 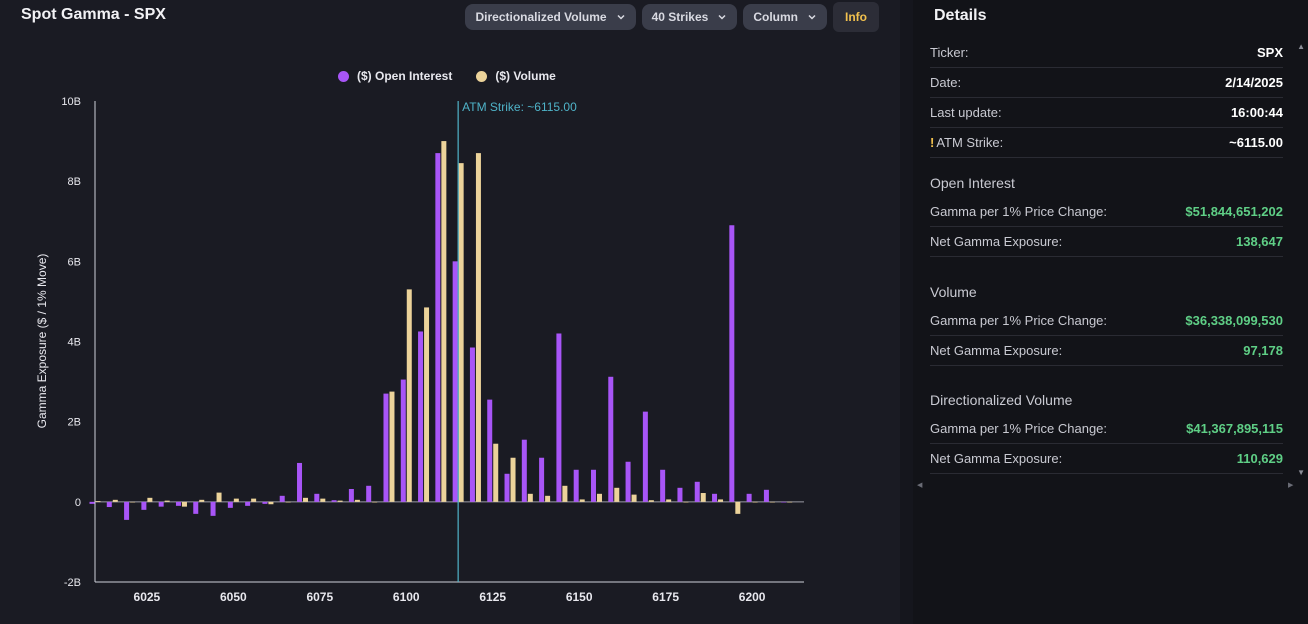 I want to click on y-tick-label: 6B, so click(x=74, y=262).